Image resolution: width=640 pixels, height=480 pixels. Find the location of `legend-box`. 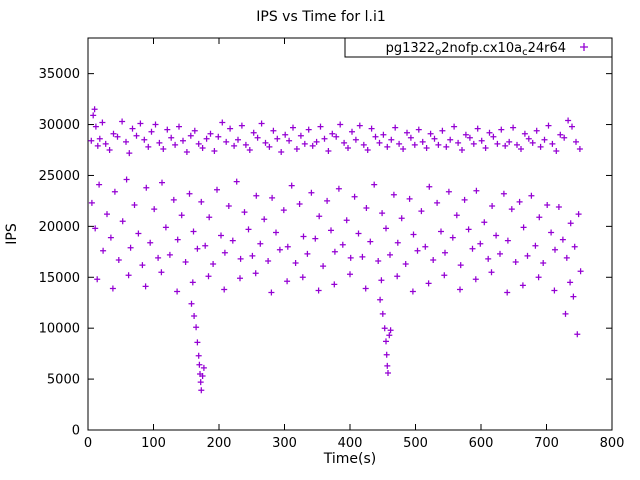

legend-box is located at coordinates (478, 47).